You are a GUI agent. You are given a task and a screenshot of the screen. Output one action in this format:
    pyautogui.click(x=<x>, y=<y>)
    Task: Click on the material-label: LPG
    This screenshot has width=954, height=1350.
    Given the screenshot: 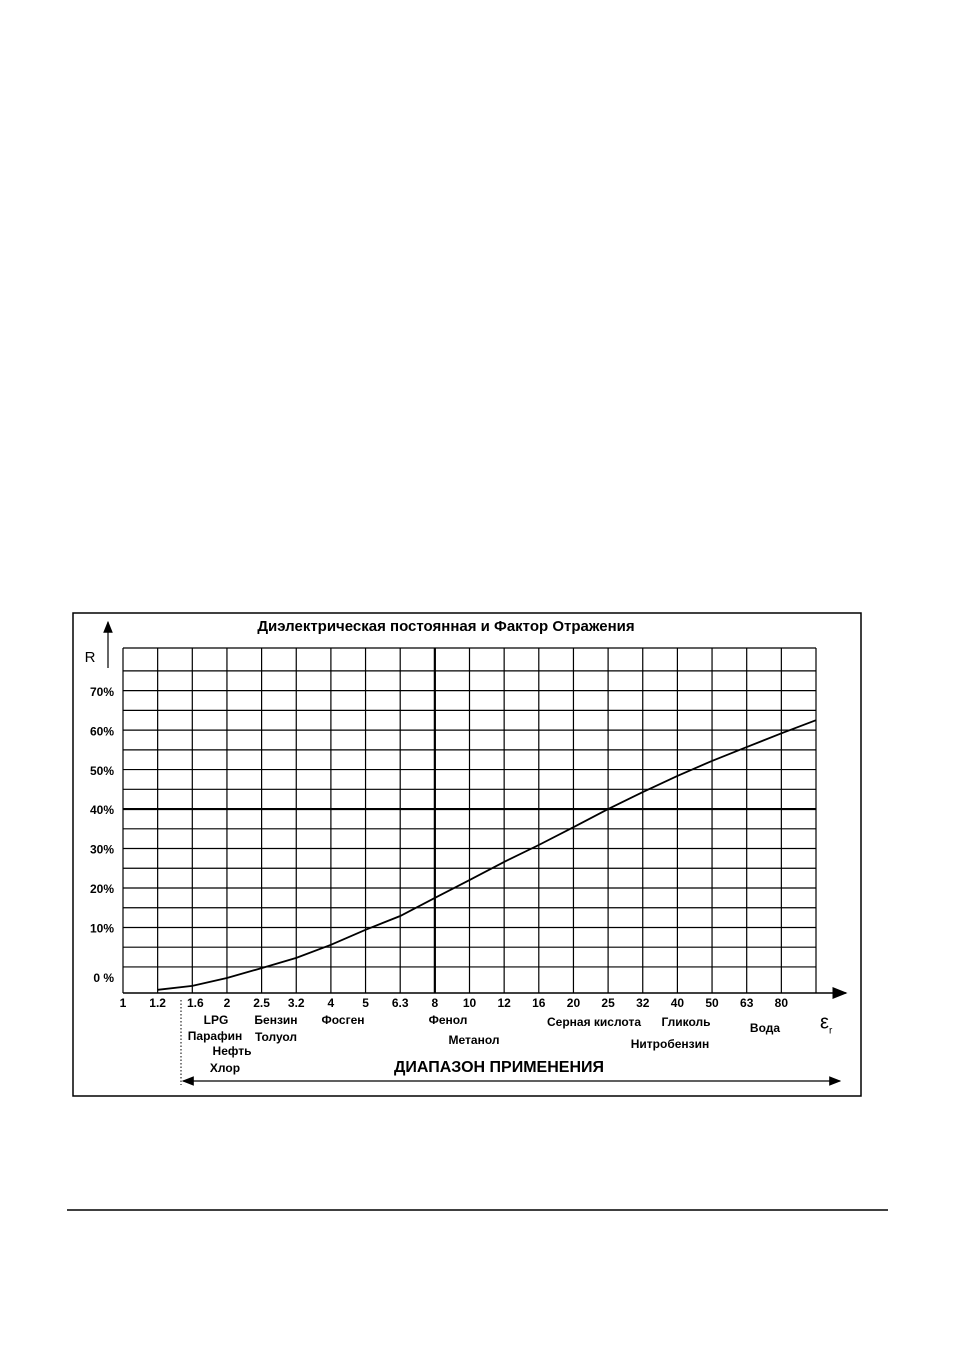 What is the action you would take?
    pyautogui.click(x=216, y=1020)
    